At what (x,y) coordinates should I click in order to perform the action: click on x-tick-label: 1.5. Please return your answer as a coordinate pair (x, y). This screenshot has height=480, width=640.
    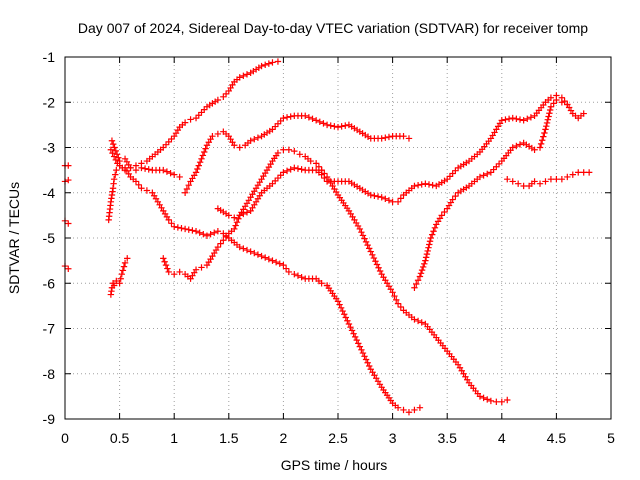
    Looking at the image, I should click on (229, 438).